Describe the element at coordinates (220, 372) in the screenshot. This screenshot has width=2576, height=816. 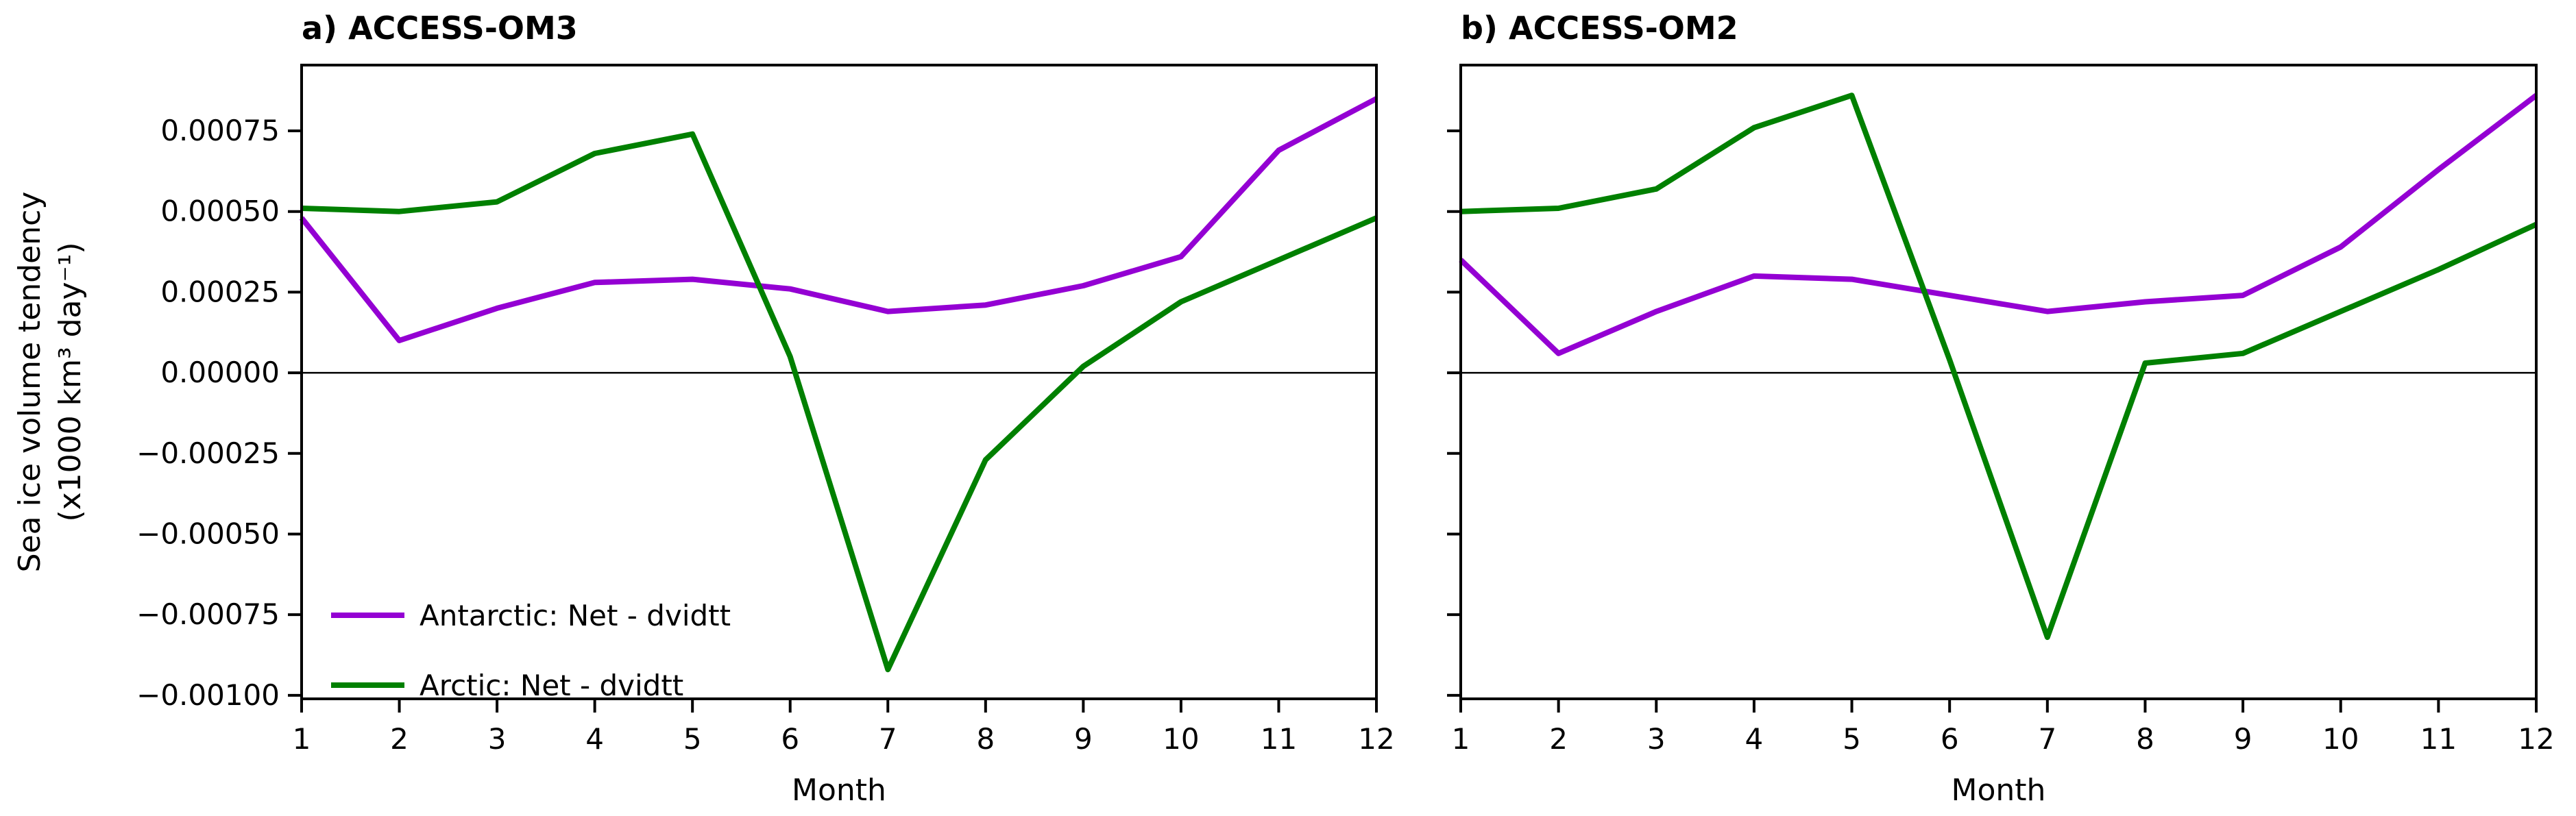
I see `y-tick-label: 0.00000` at that location.